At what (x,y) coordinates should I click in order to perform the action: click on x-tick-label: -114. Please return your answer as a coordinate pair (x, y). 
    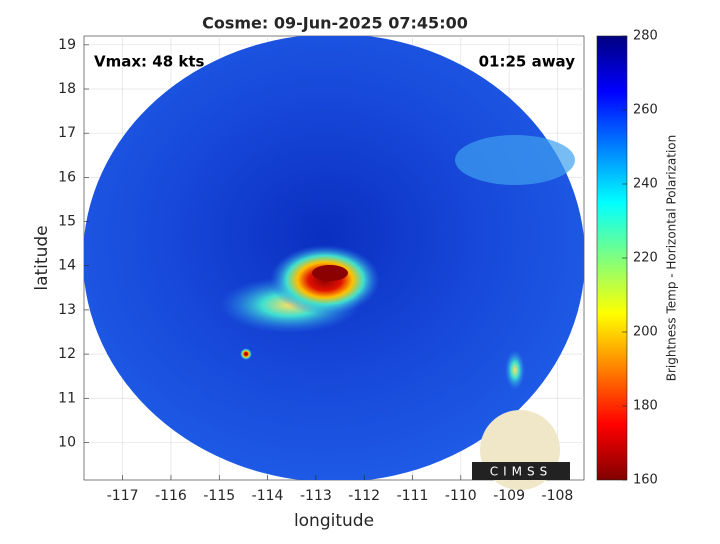
    Looking at the image, I should click on (268, 496).